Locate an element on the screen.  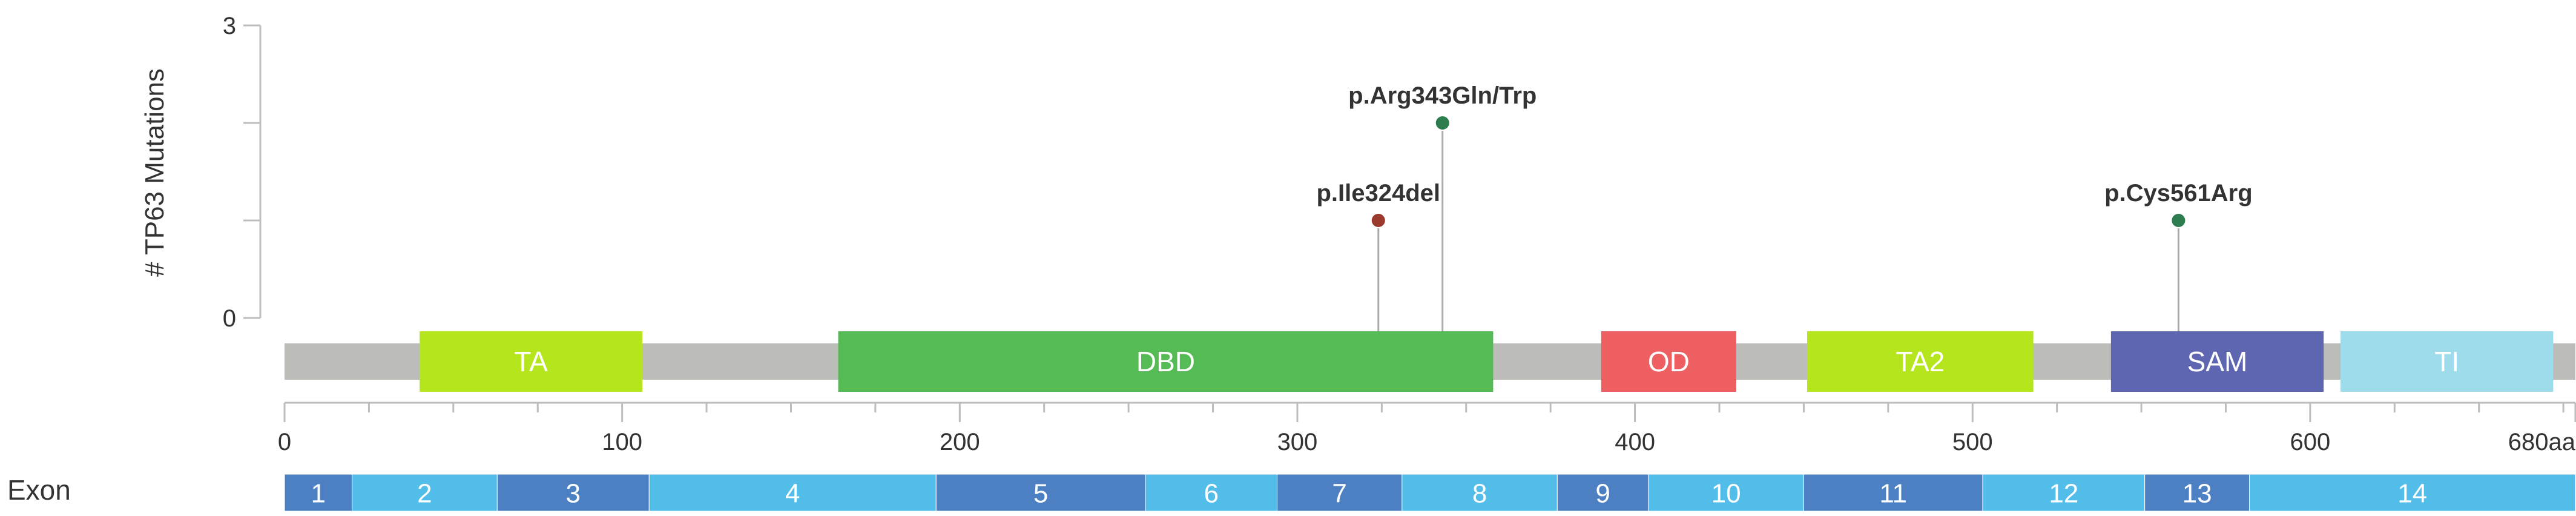
domain-label: SAM is located at coordinates (2217, 361).